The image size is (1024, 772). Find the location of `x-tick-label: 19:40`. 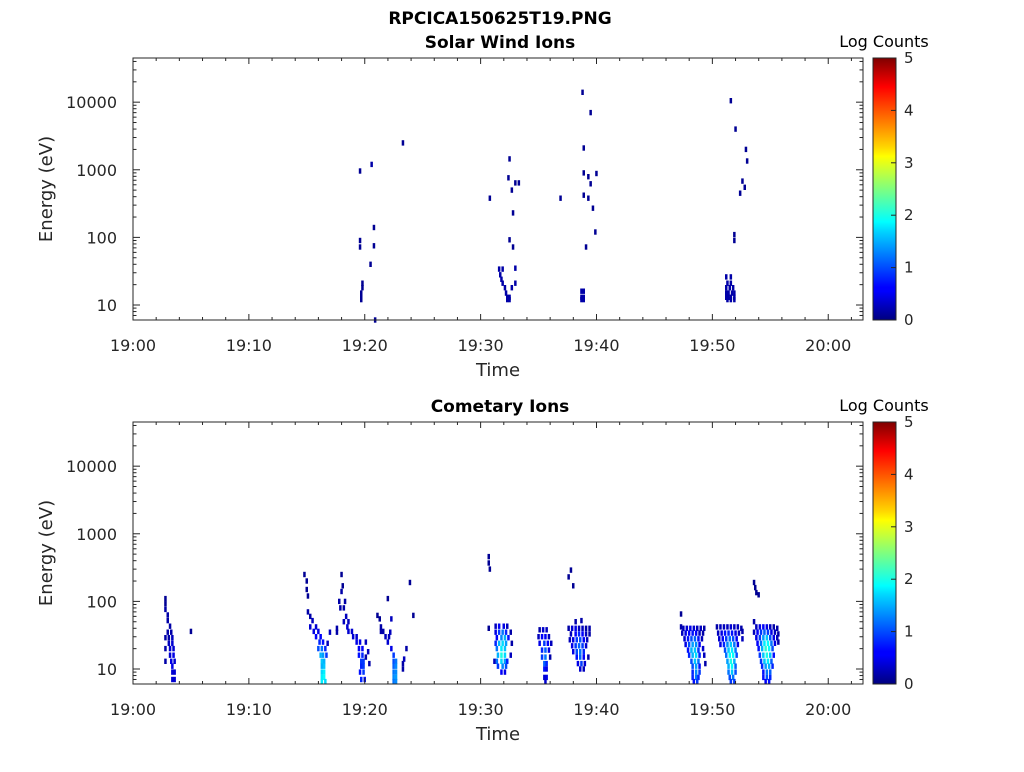

x-tick-label: 19:40 is located at coordinates (596, 709).